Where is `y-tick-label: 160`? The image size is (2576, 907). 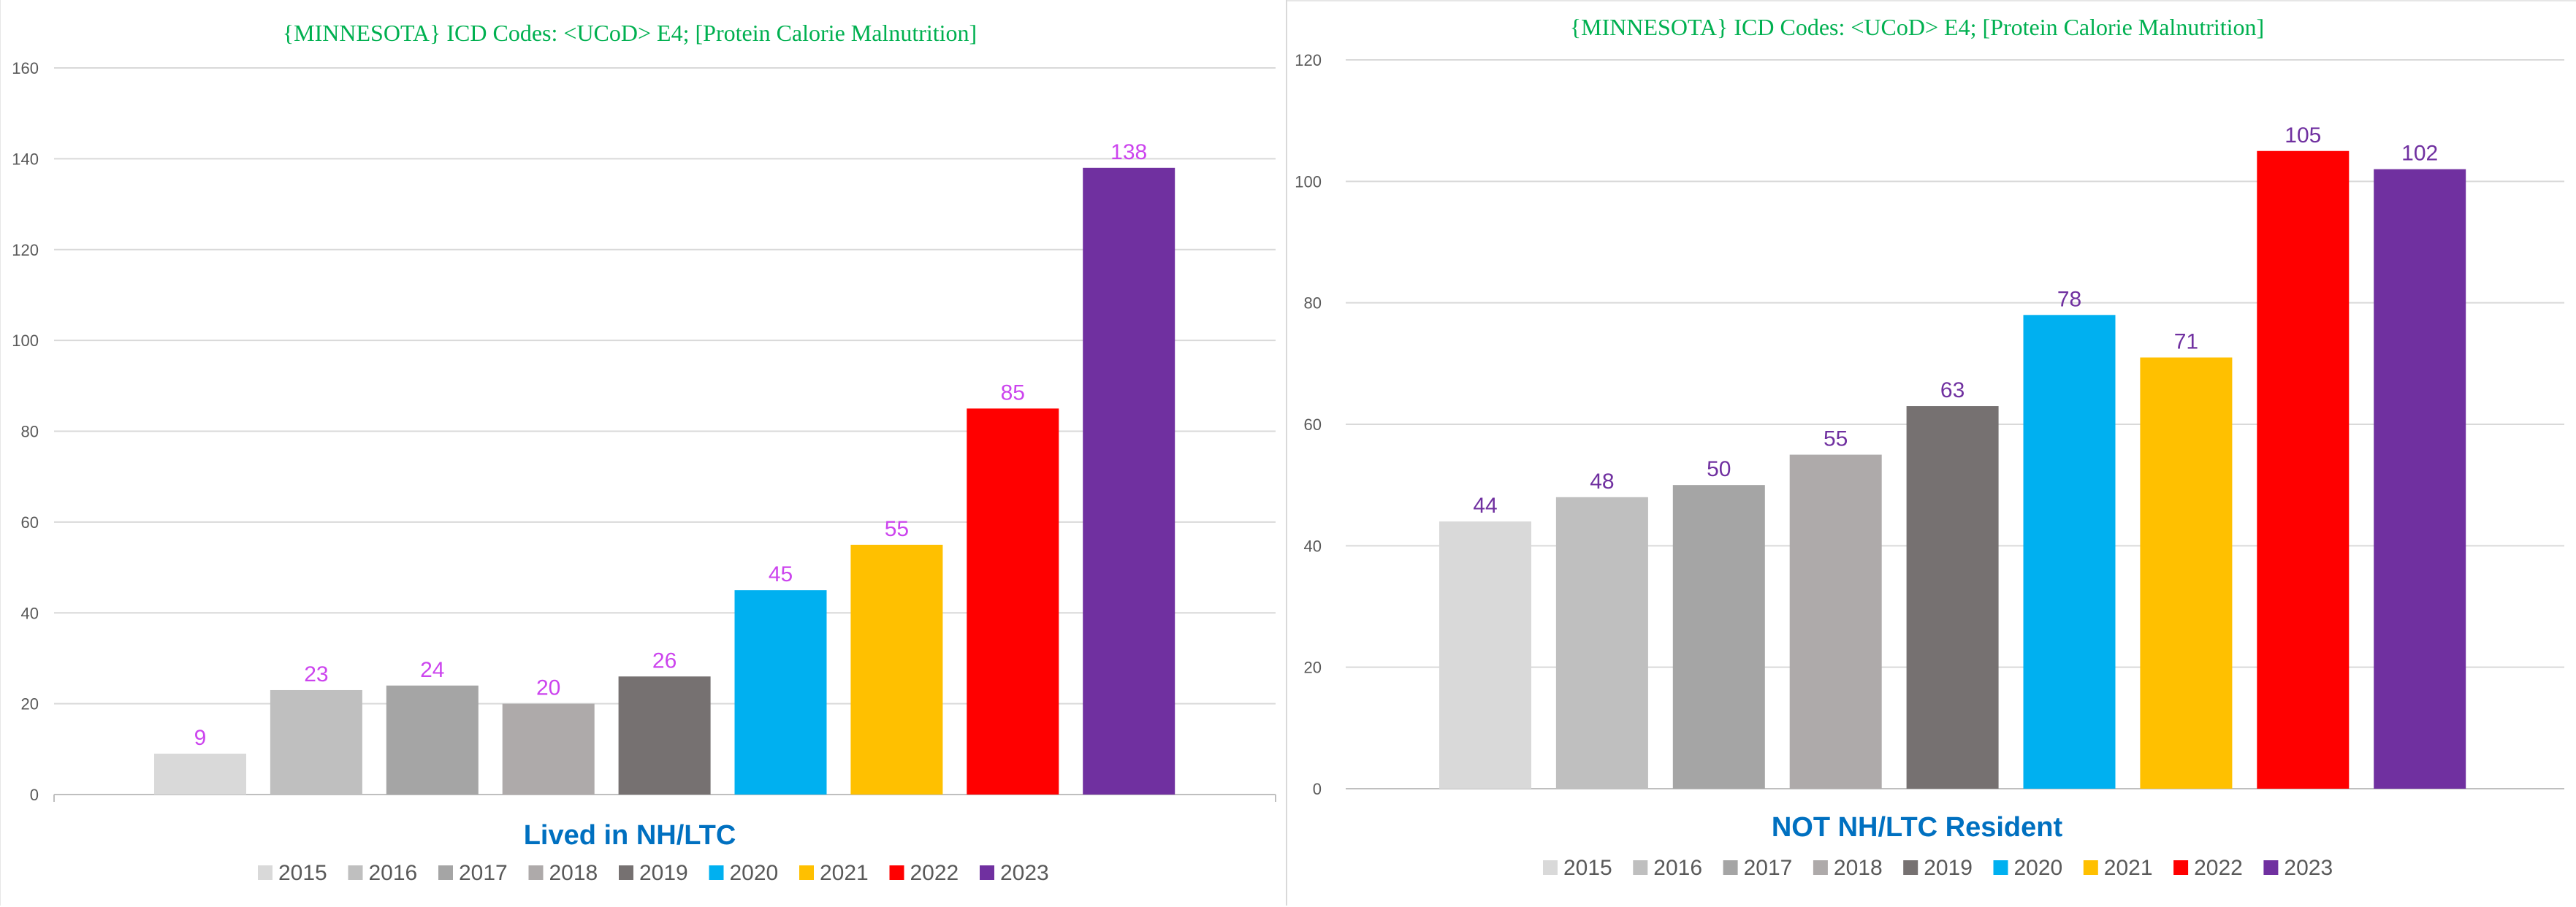
y-tick-label: 160 is located at coordinates (25, 68).